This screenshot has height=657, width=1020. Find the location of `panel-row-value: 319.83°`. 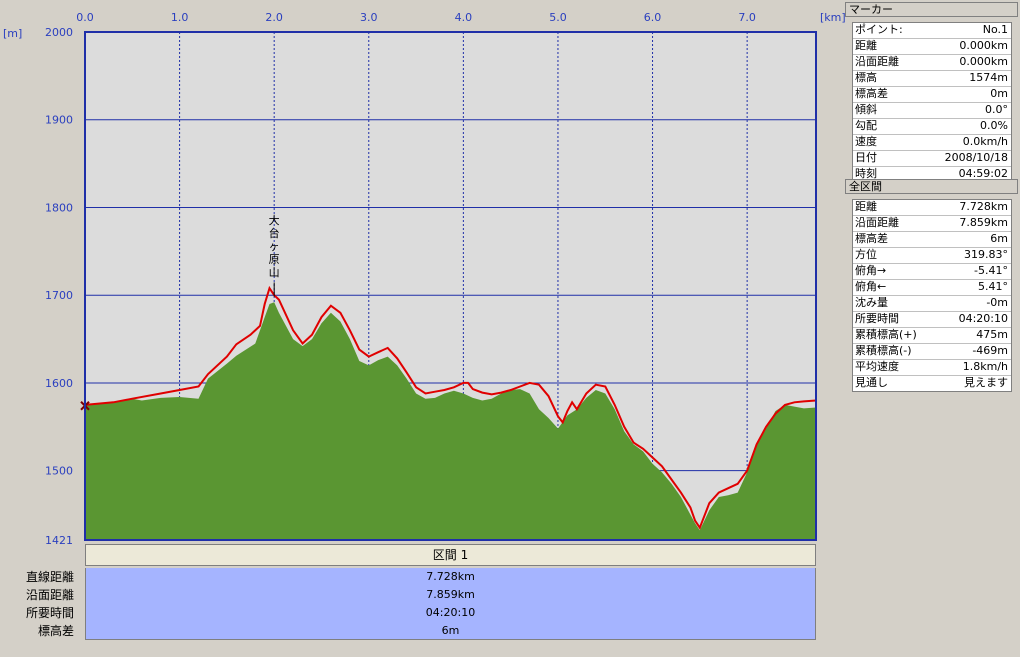

panel-row-value: 319.83° is located at coordinates (986, 254).